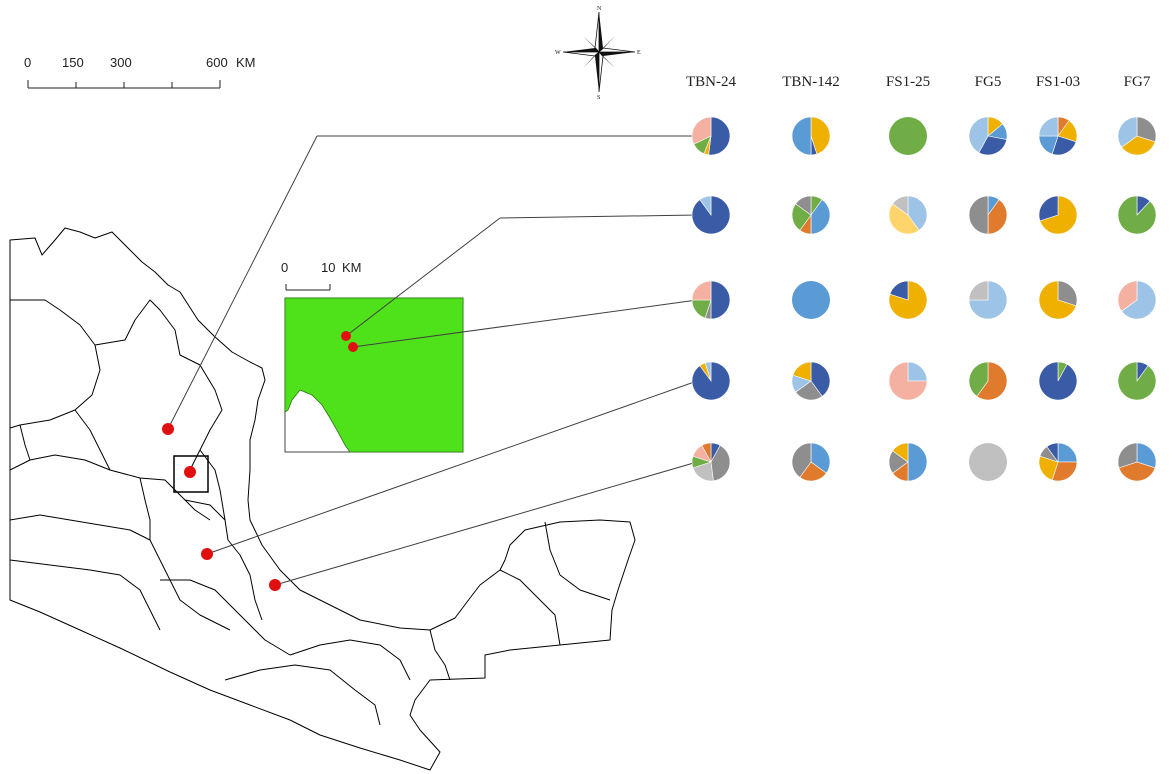 The image size is (1173, 774). Describe the element at coordinates (1058, 82) in the screenshot. I see `column-header: FS1-03` at that location.